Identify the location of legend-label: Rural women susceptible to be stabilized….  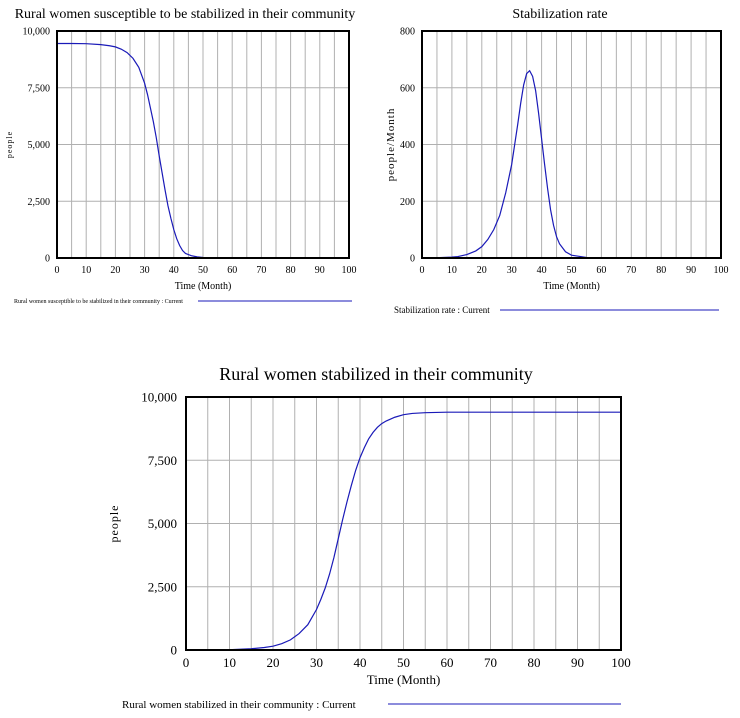
(98, 302).